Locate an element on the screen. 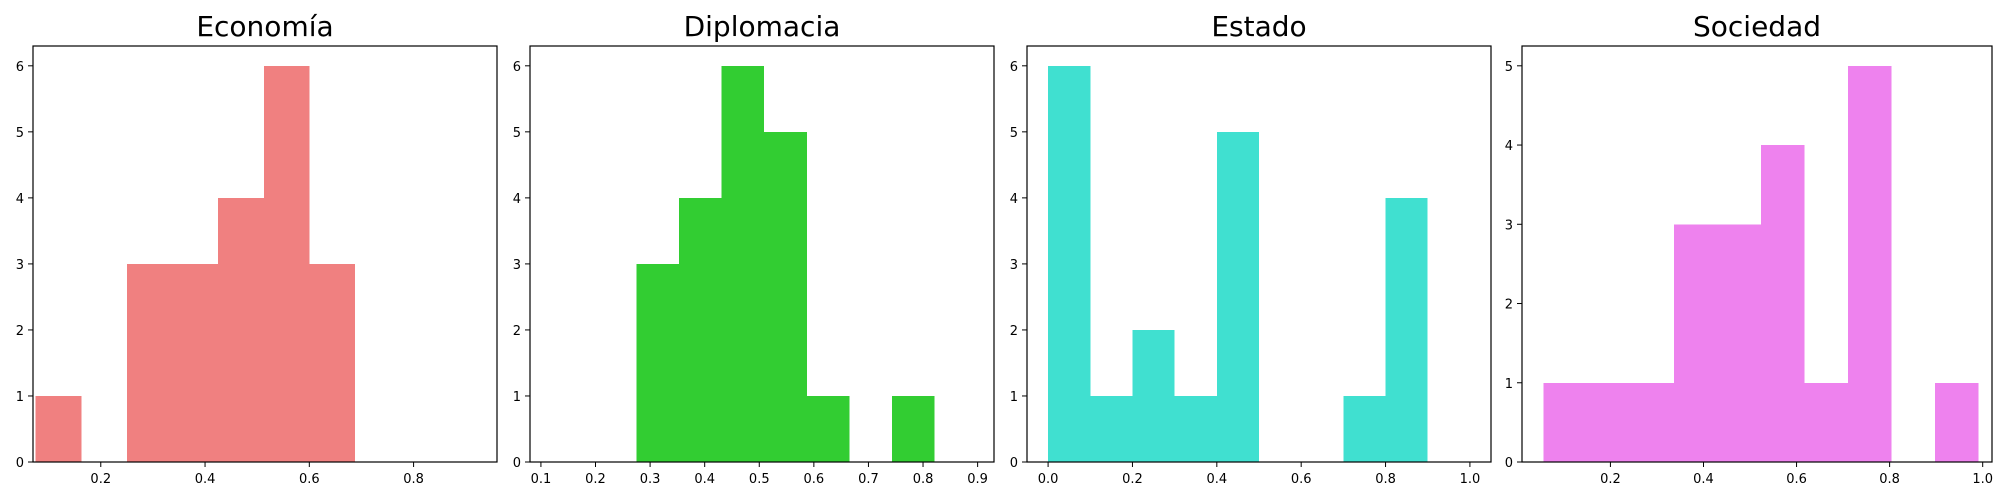  panel-title: Diplomacia is located at coordinates (762, 26).